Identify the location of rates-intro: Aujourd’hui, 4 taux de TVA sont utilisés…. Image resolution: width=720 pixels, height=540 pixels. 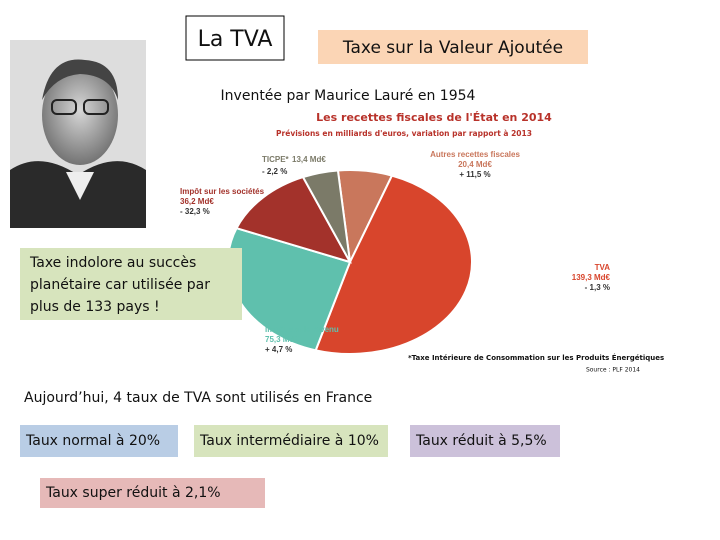
(198, 398).